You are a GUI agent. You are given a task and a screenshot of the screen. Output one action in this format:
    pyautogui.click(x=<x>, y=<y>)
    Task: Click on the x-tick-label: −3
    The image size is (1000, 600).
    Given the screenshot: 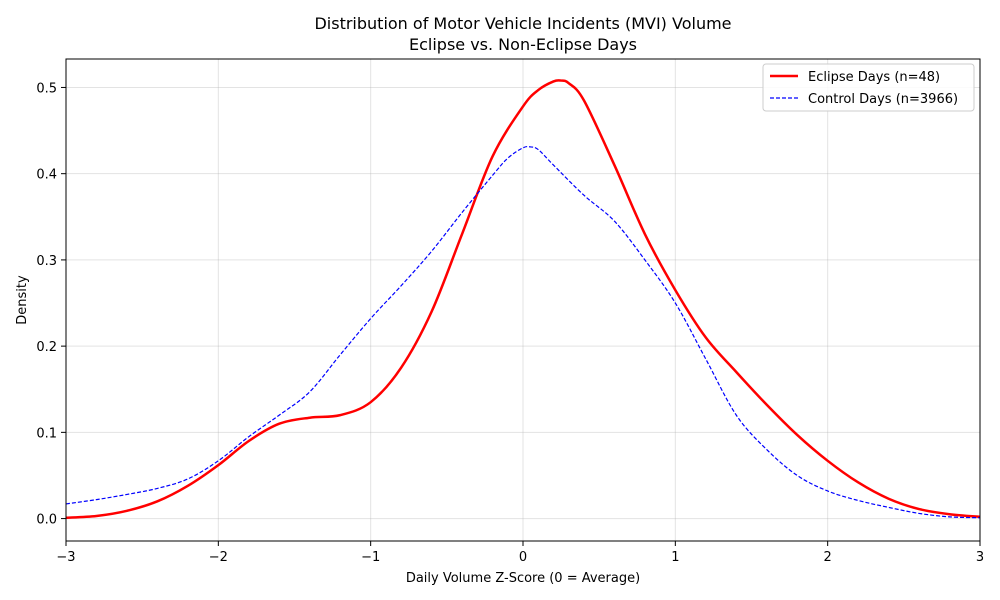 What is the action you would take?
    pyautogui.click(x=65, y=557)
    